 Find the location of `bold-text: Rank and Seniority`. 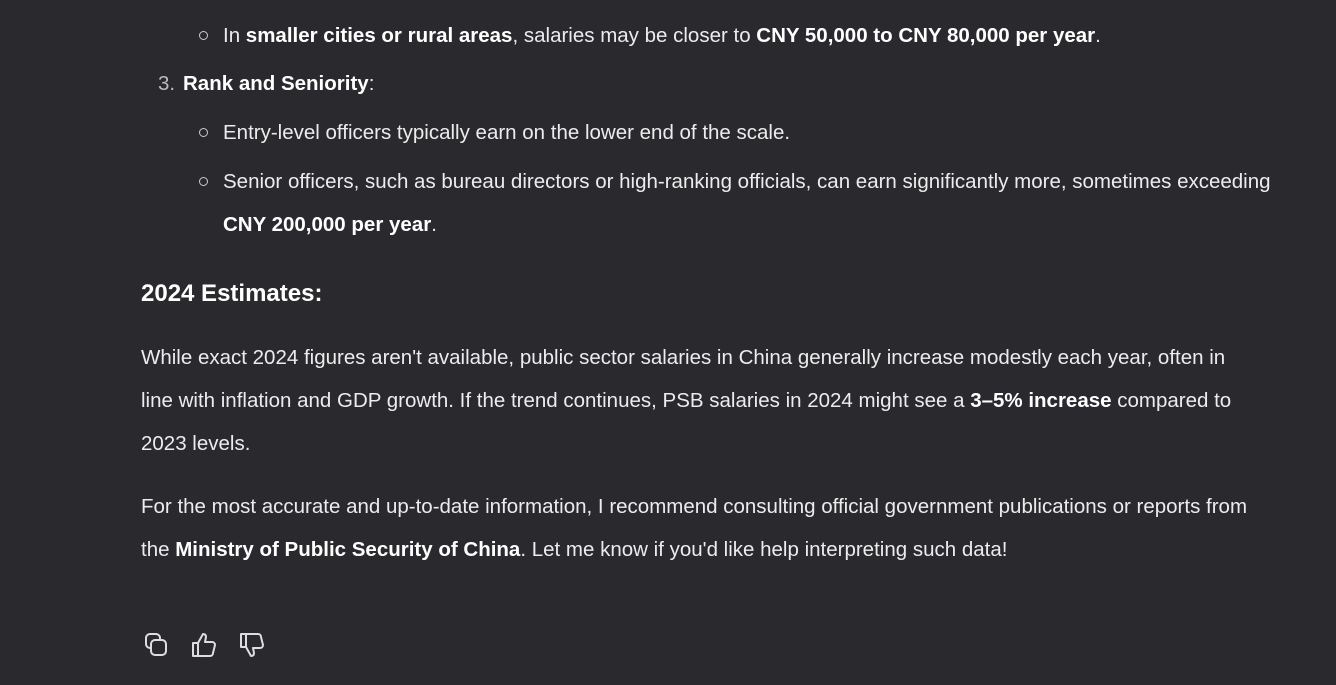

bold-text: Rank and Seniority is located at coordinates (276, 83).